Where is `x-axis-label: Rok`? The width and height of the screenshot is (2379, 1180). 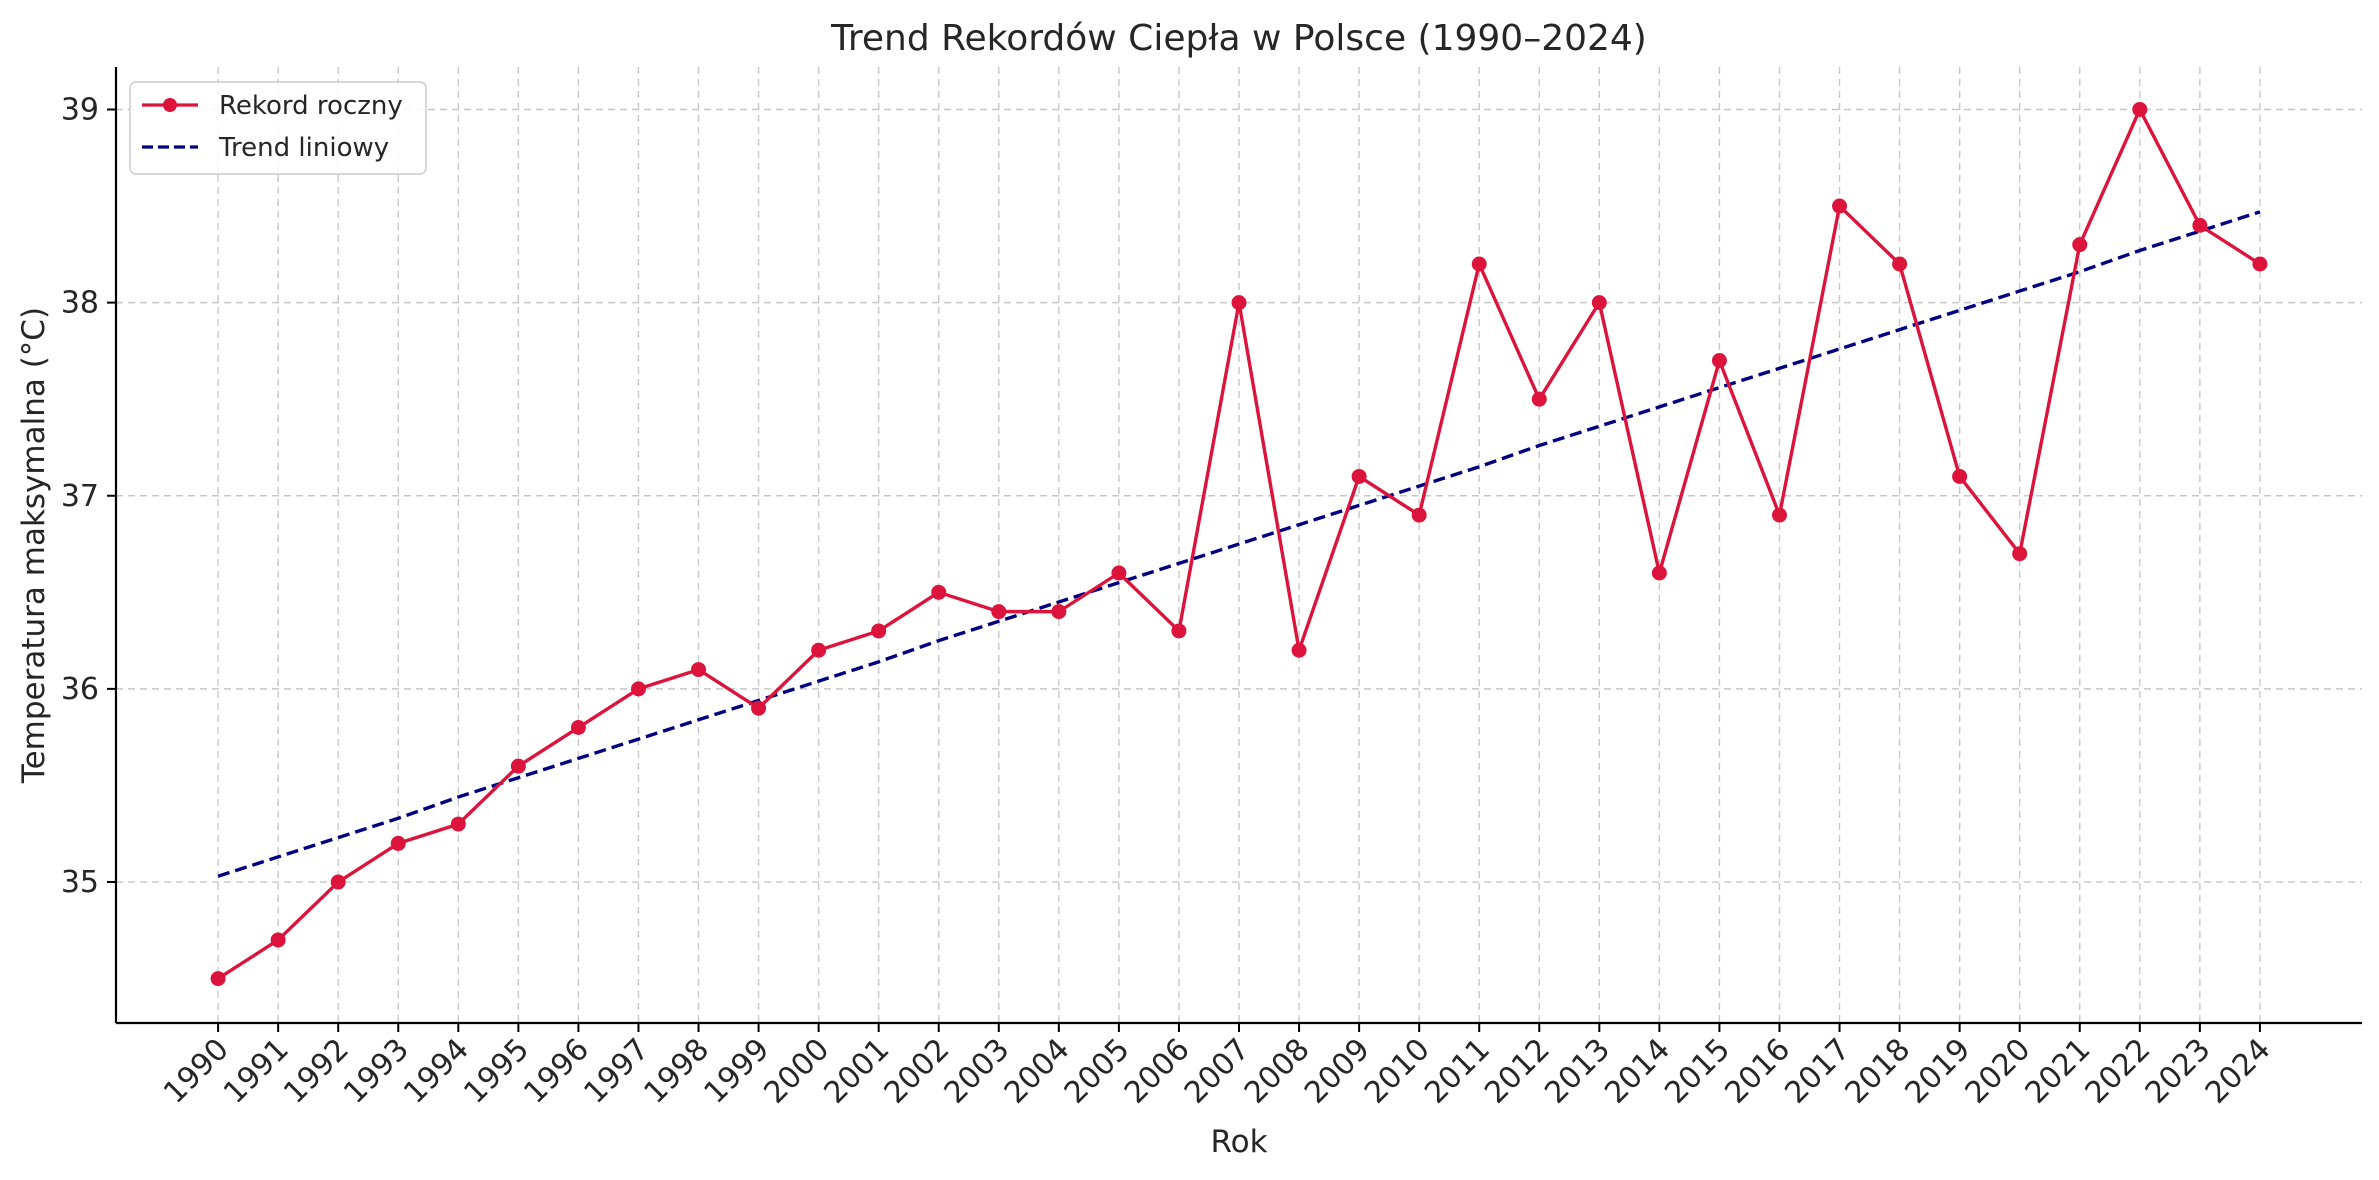 x-axis-label: Rok is located at coordinates (1238, 1142).